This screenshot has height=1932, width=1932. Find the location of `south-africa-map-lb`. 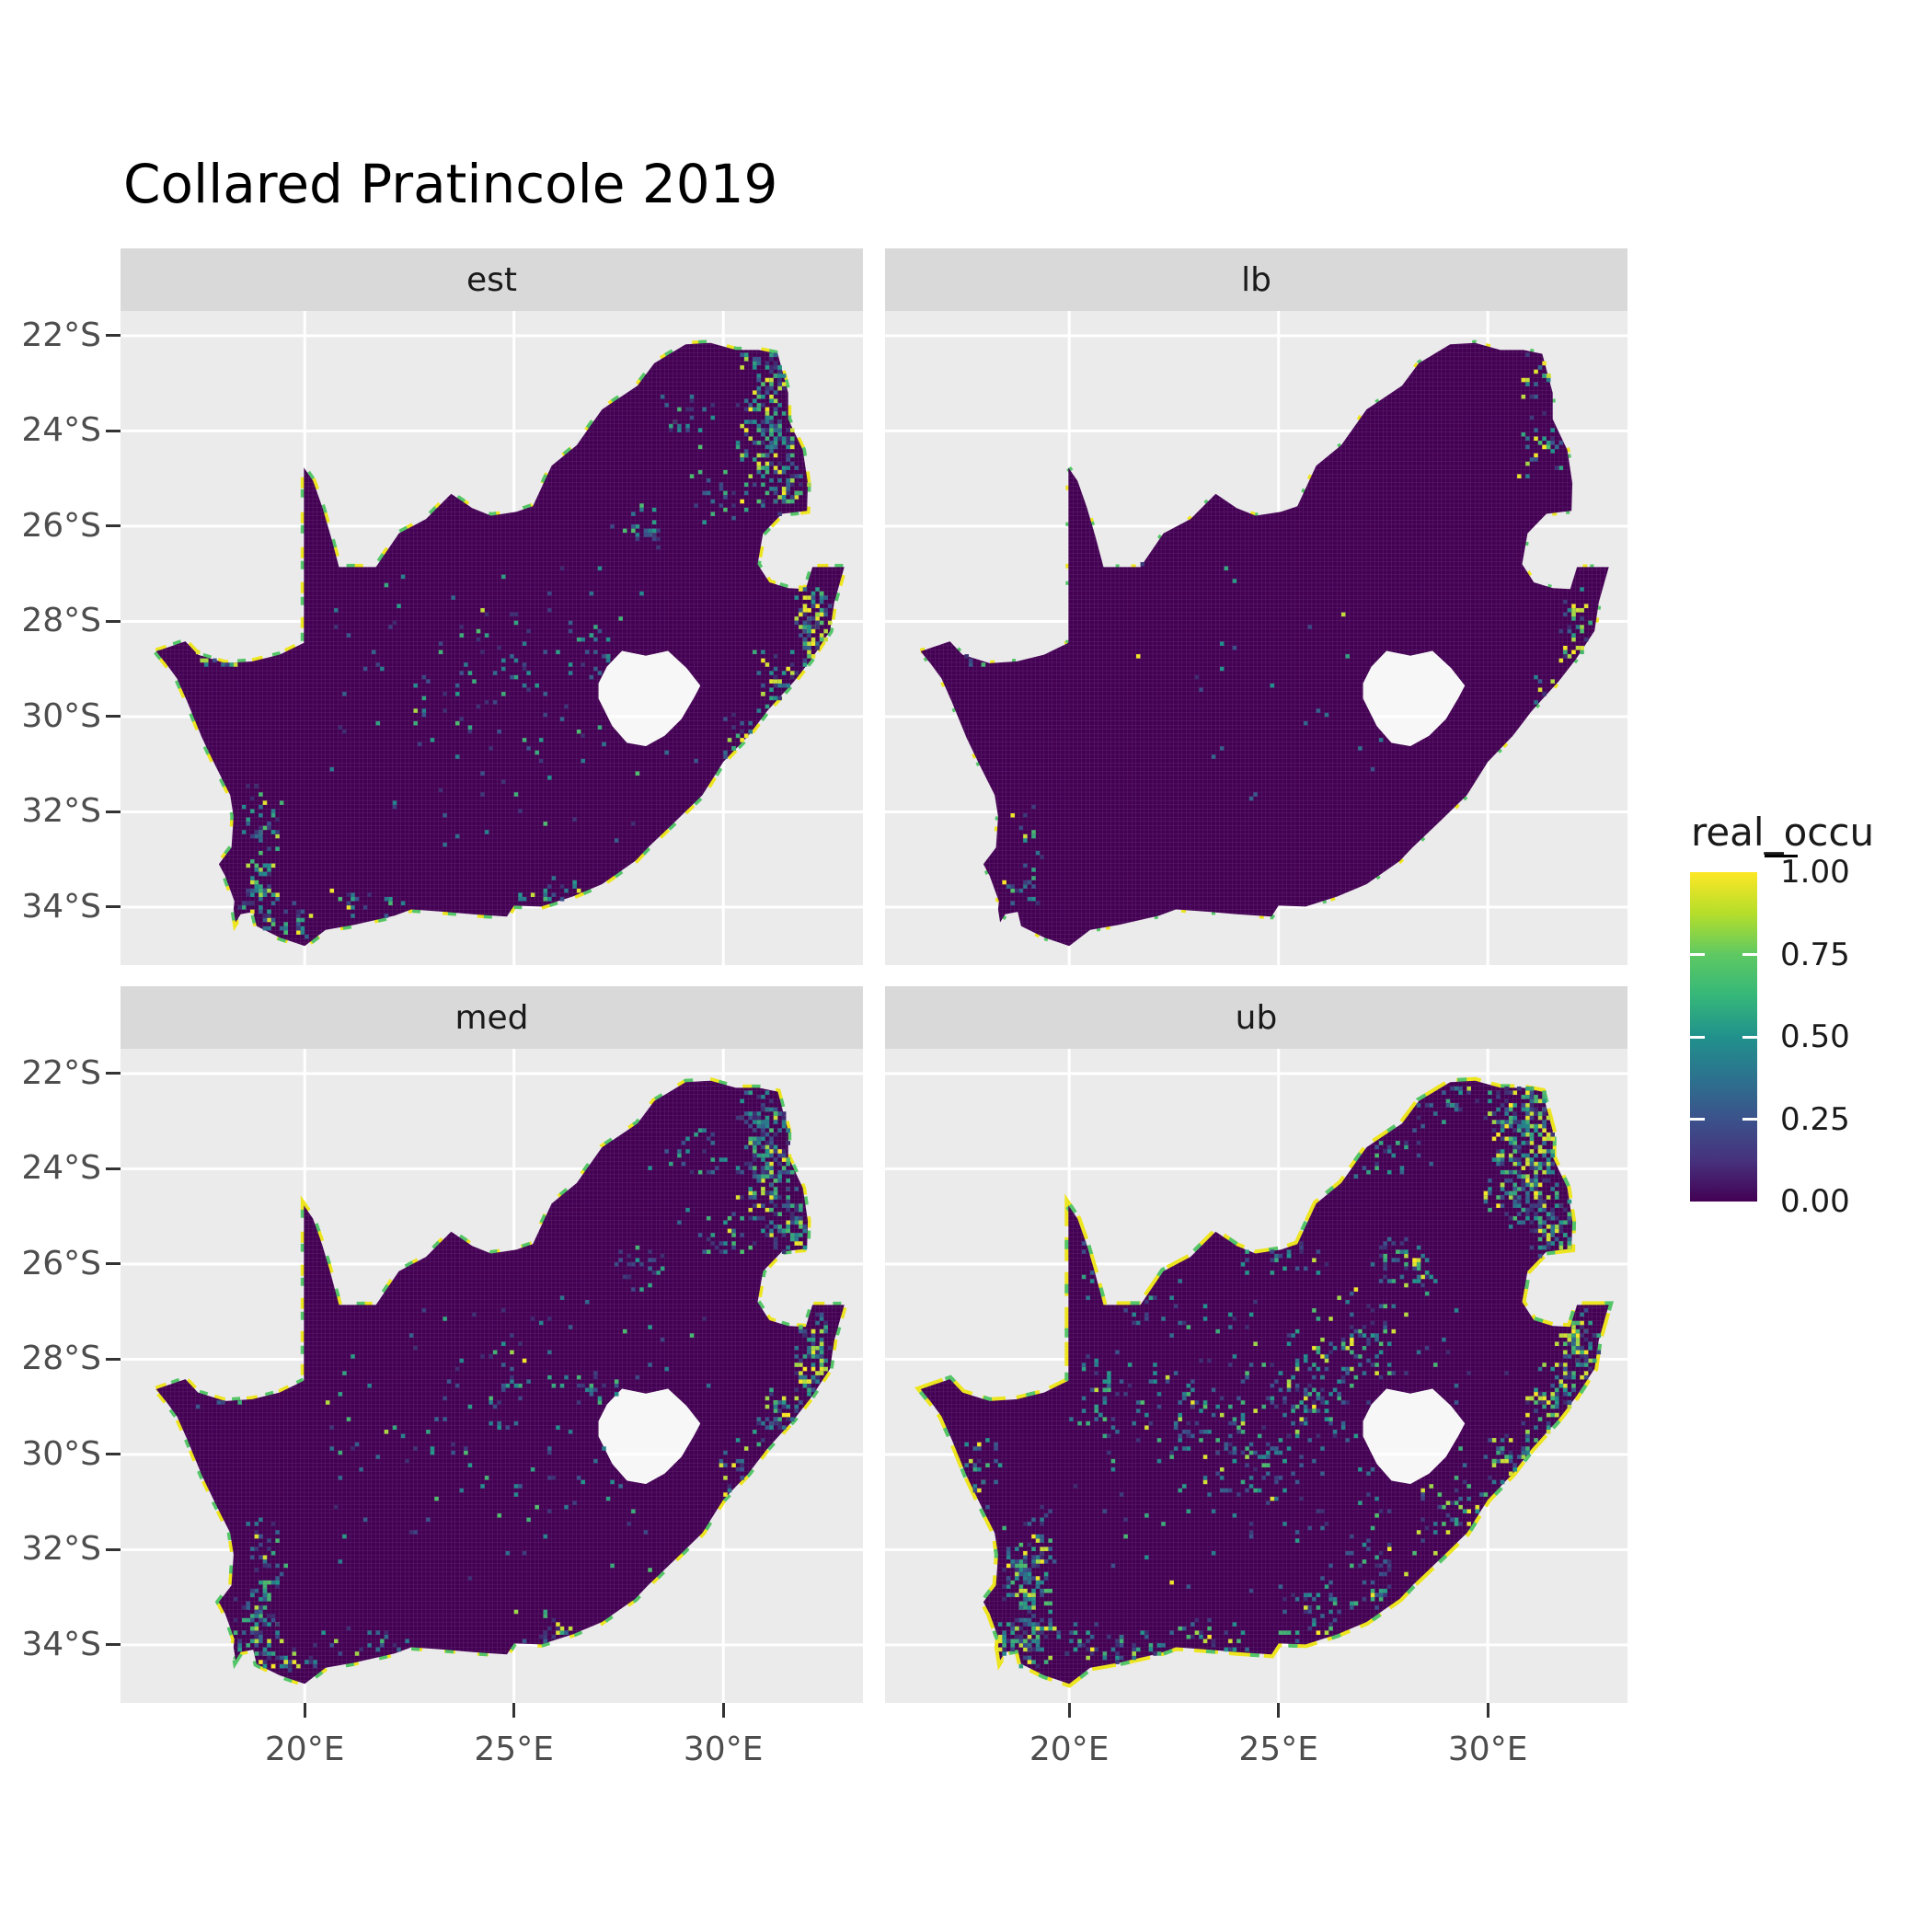

south-africa-map-lb is located at coordinates (1256, 638).